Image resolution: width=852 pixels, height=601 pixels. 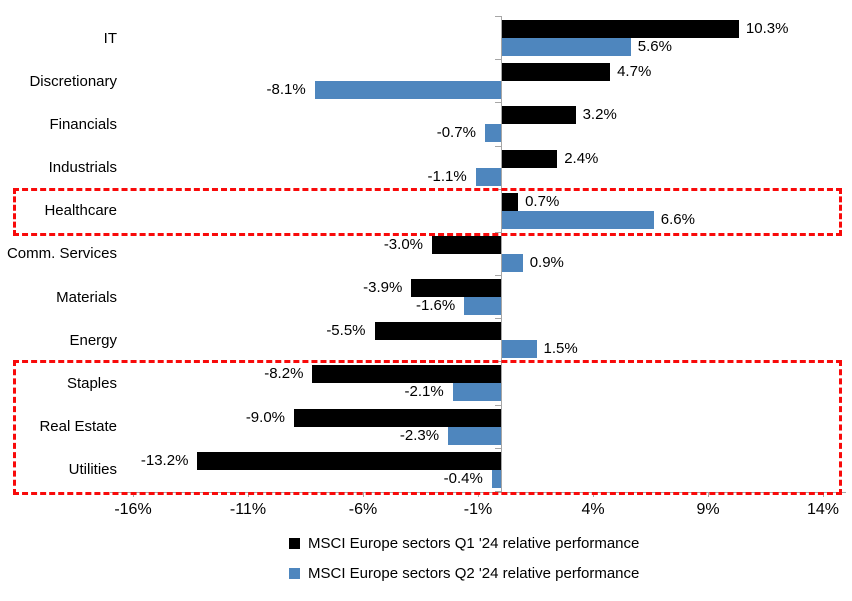 I want to click on category-label-staples: Staples, so click(x=91, y=383).